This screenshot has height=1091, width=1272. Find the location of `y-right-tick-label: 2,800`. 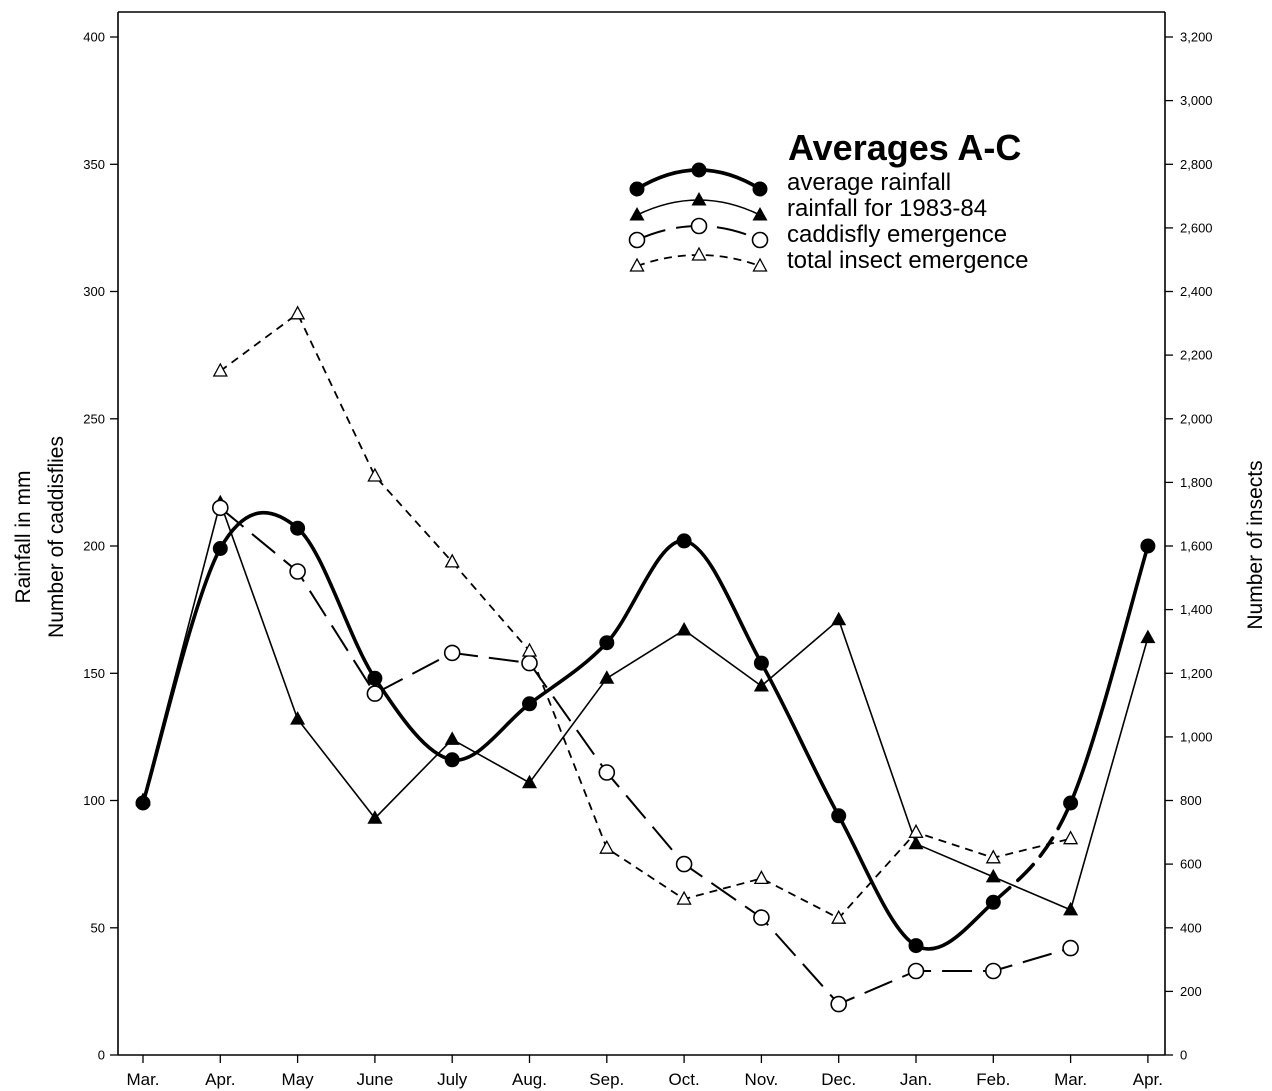

y-right-tick-label: 2,800 is located at coordinates (1196, 164).